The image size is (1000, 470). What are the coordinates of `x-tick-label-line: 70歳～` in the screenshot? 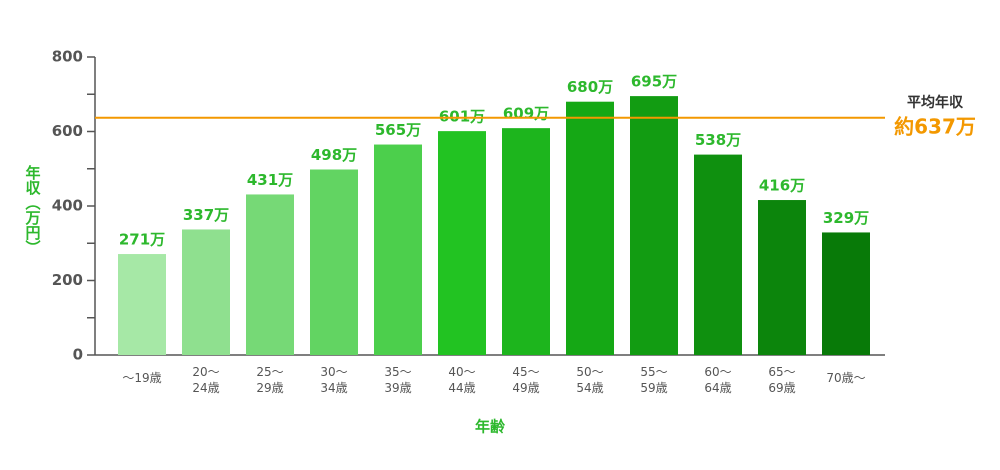 It's located at (845, 378).